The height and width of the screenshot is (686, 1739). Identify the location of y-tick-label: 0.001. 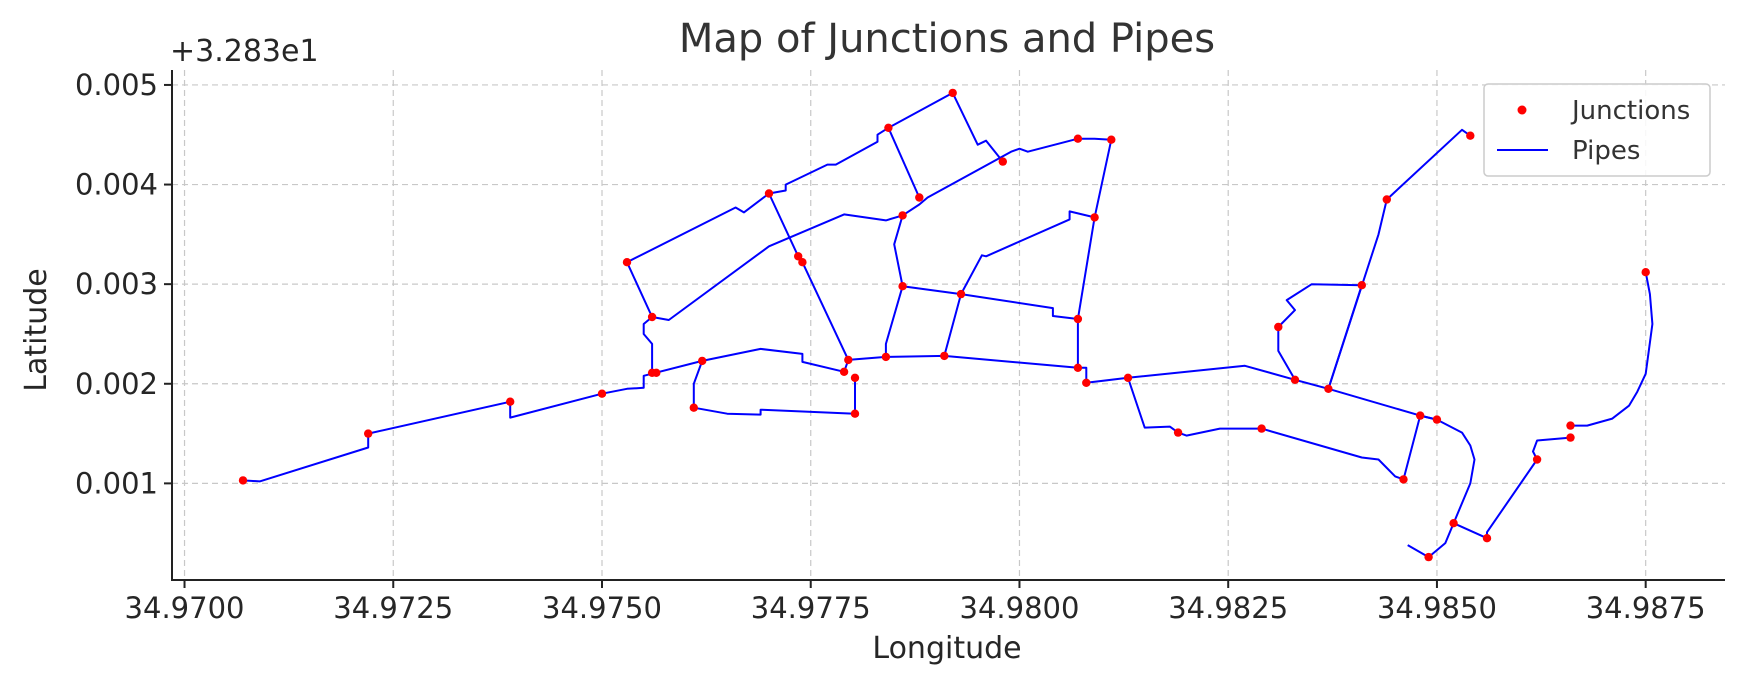
(116, 483).